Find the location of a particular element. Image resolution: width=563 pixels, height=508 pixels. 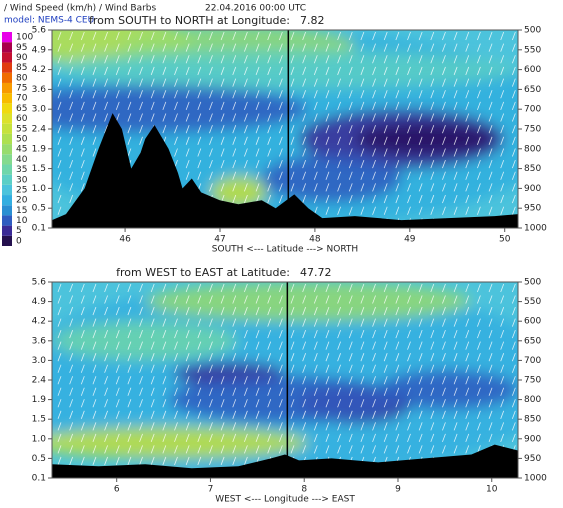

height-label: 1.5 is located at coordinates (39, 169).